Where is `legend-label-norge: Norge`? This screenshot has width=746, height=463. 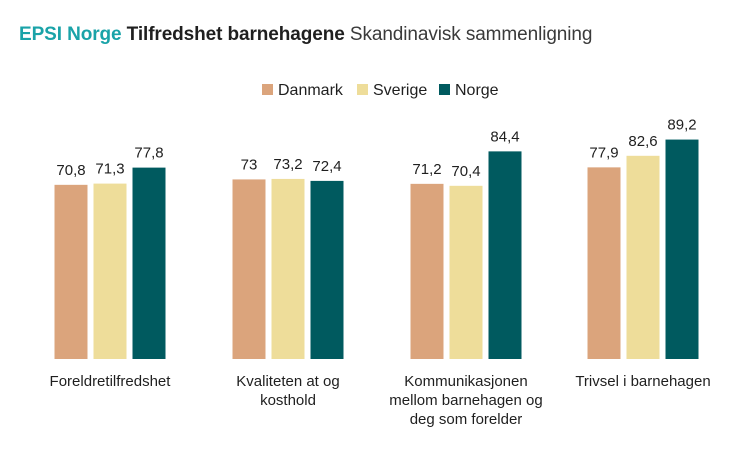 legend-label-norge: Norge is located at coordinates (477, 90).